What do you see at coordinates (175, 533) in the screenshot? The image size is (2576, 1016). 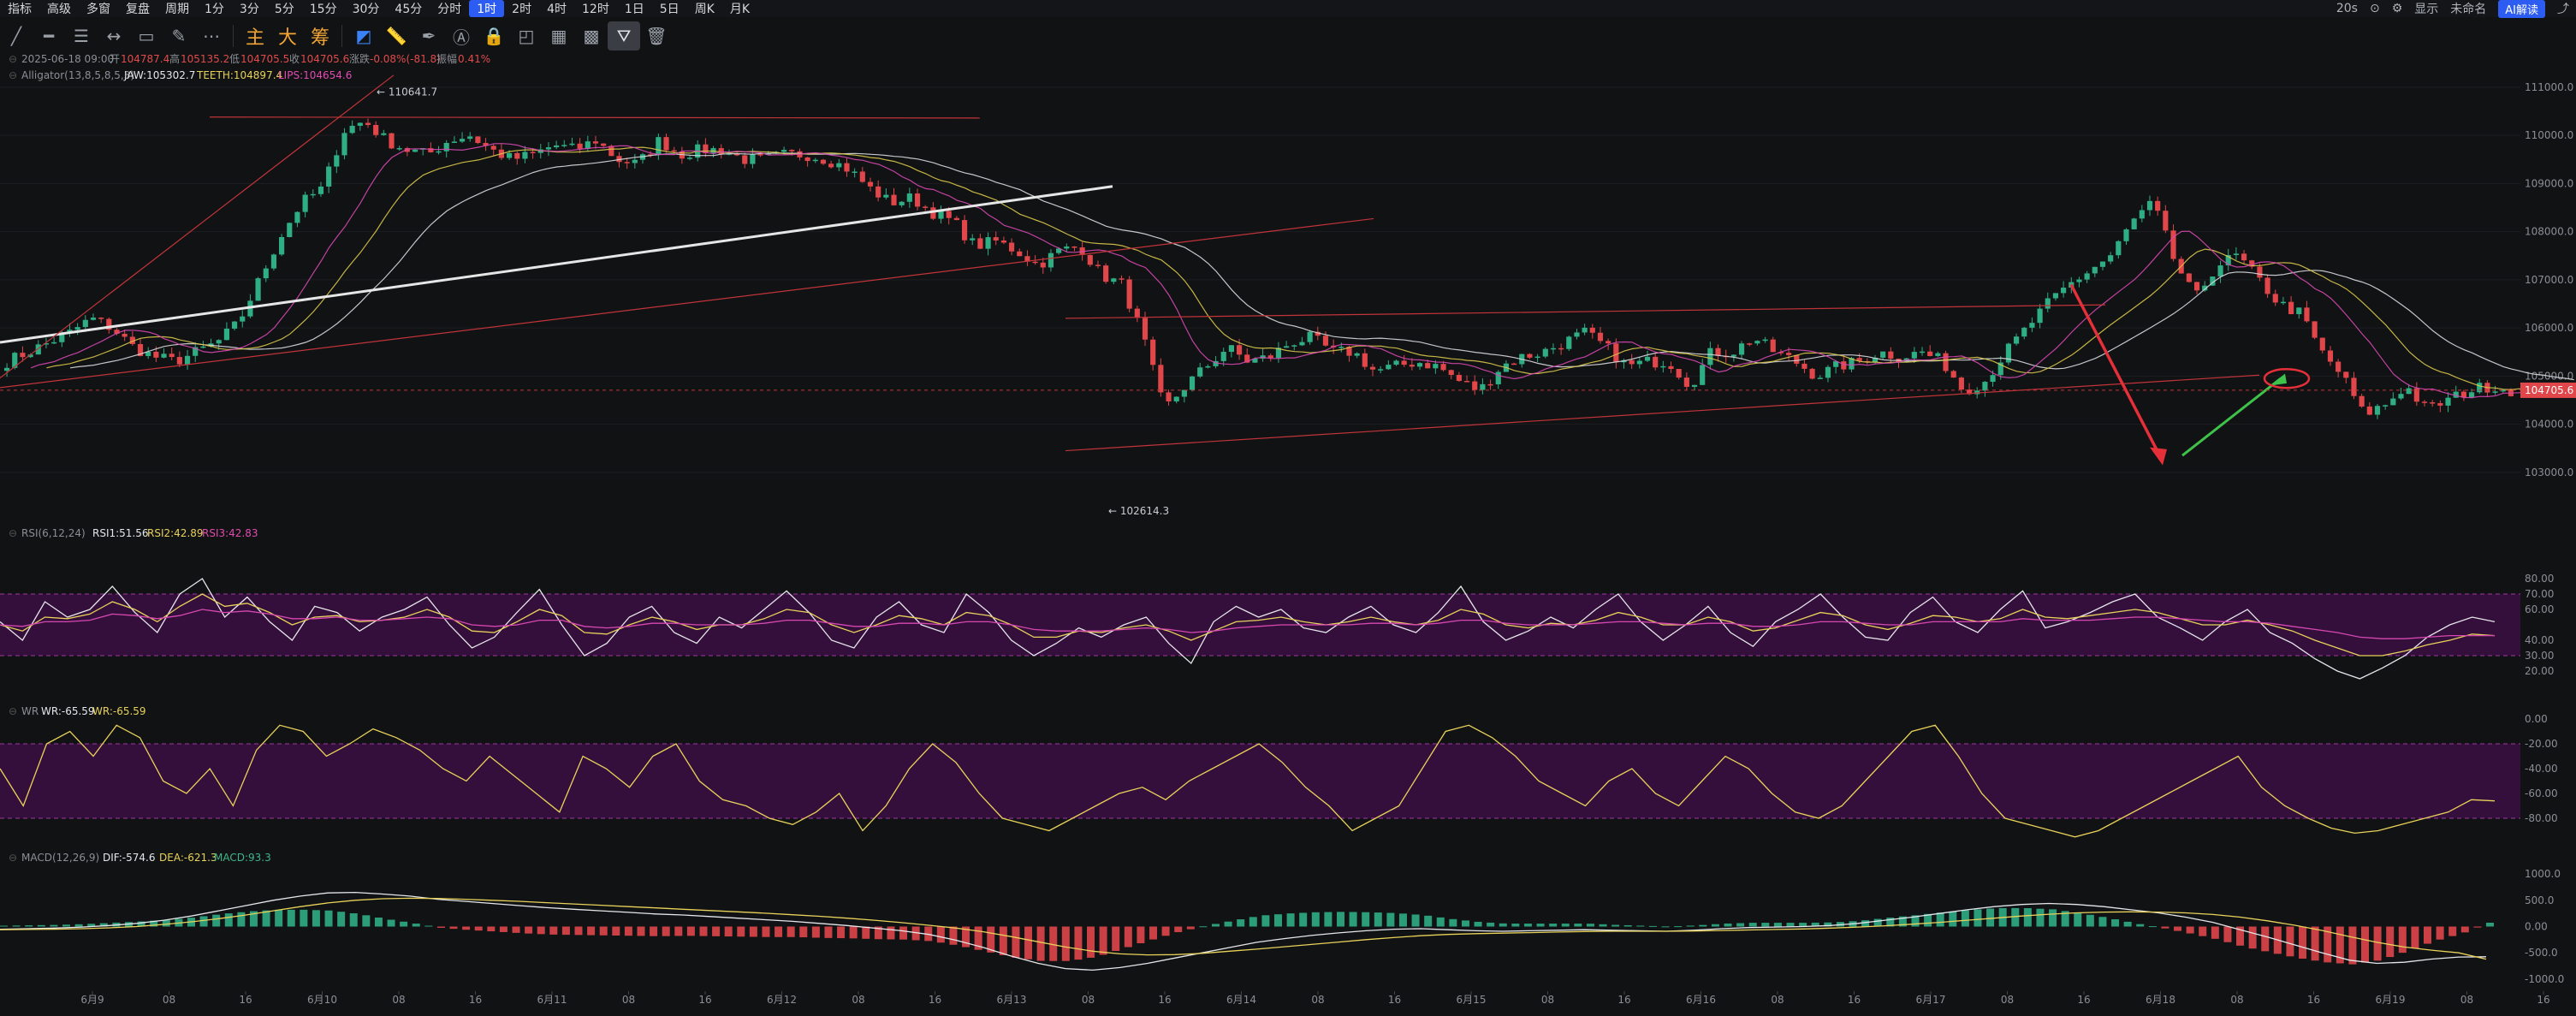 I see `legend-rsi2: RSI2:42.89` at bounding box center [175, 533].